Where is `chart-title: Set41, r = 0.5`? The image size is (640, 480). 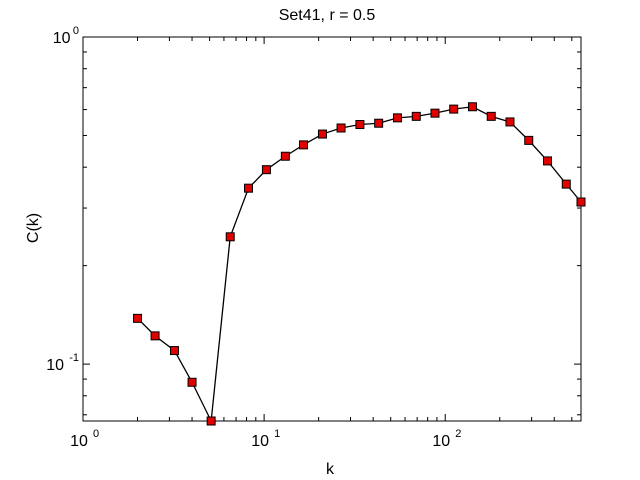 chart-title: Set41, r = 0.5 is located at coordinates (327, 15).